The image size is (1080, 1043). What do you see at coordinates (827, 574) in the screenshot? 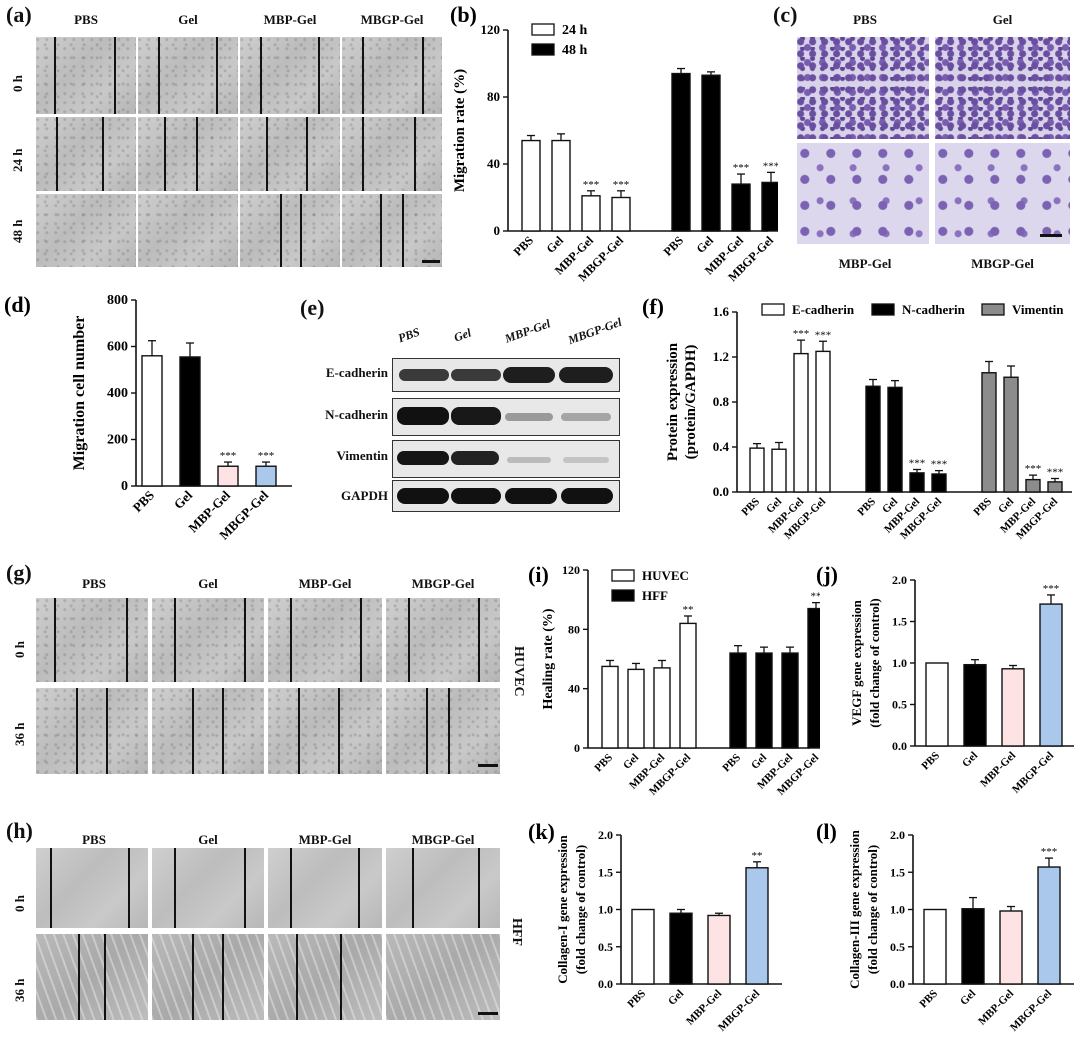
I see `panel-label-j: (j)` at bounding box center [827, 574].